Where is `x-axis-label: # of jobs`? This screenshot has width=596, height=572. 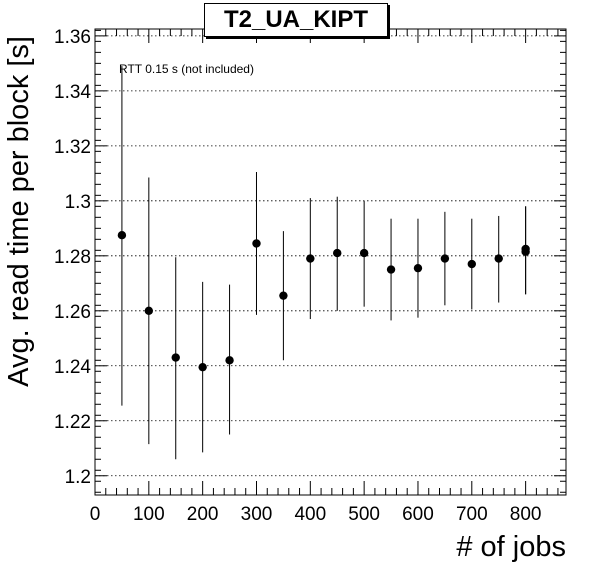 x-axis-label: # of jobs is located at coordinates (511, 547).